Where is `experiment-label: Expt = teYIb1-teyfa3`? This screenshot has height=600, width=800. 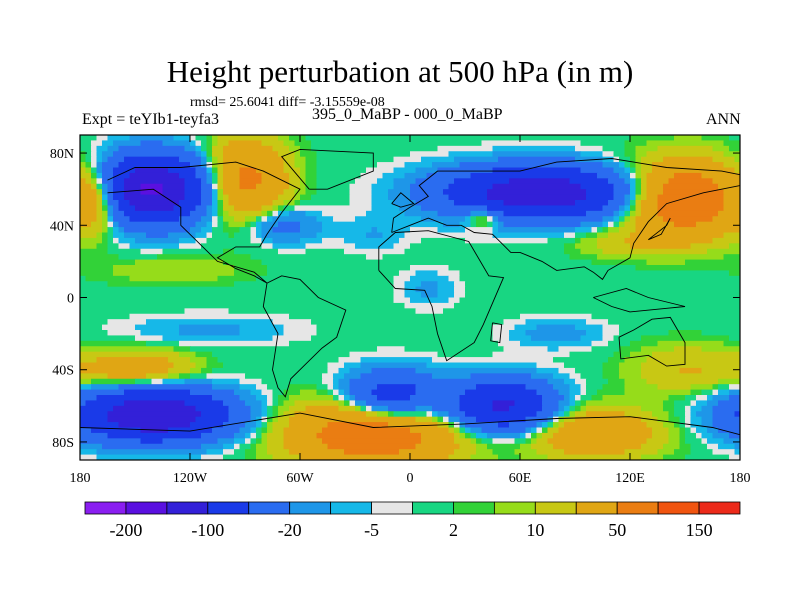
experiment-label: Expt = teYIb1-teyfa3 is located at coordinates (150, 119).